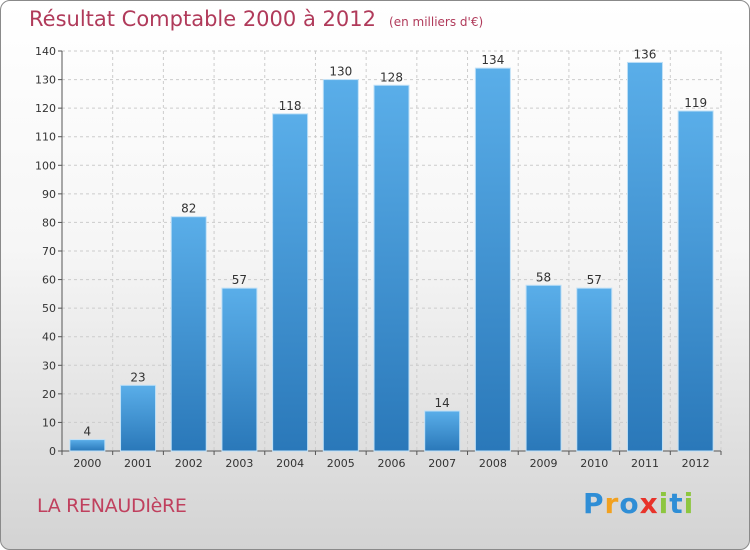 Image resolution: width=750 pixels, height=550 pixels. What do you see at coordinates (442, 403) in the screenshot?
I see `data-label-2007: 14` at bounding box center [442, 403].